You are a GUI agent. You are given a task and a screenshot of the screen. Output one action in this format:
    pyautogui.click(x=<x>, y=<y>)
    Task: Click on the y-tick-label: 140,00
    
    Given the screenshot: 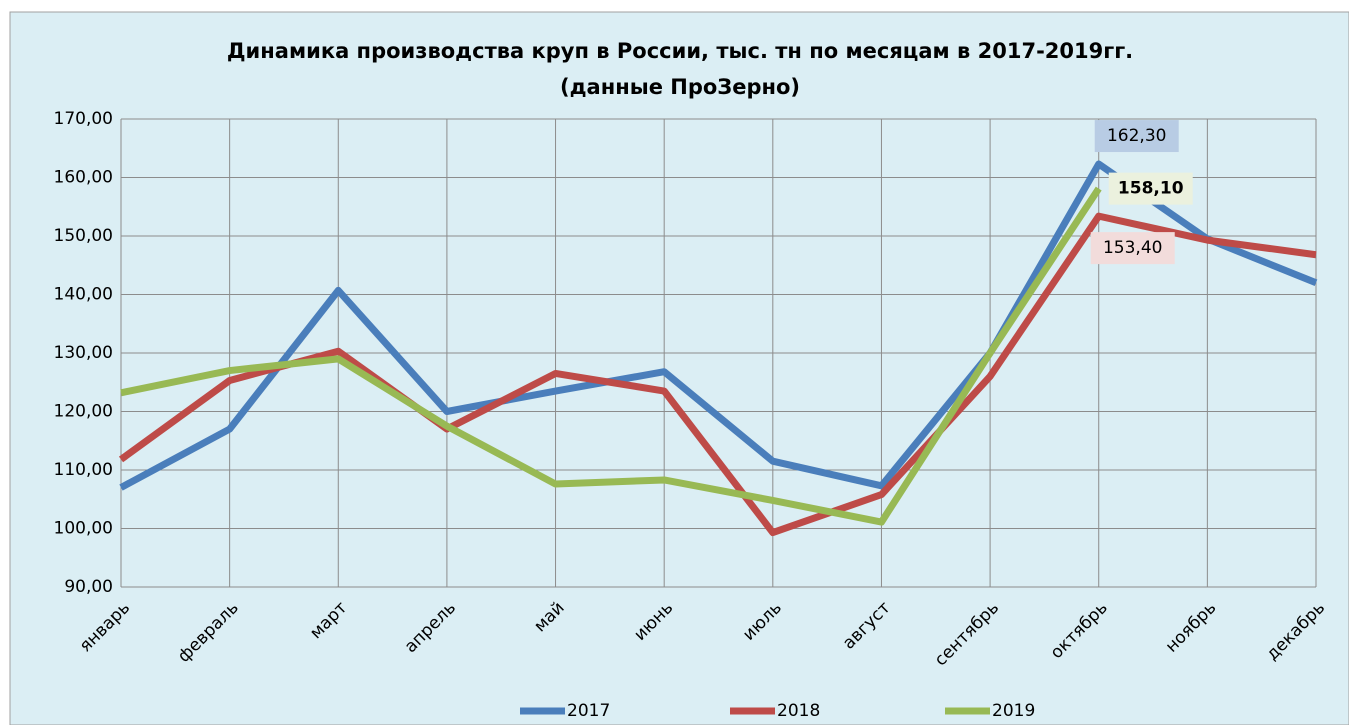 What is the action you would take?
    pyautogui.click(x=83, y=295)
    